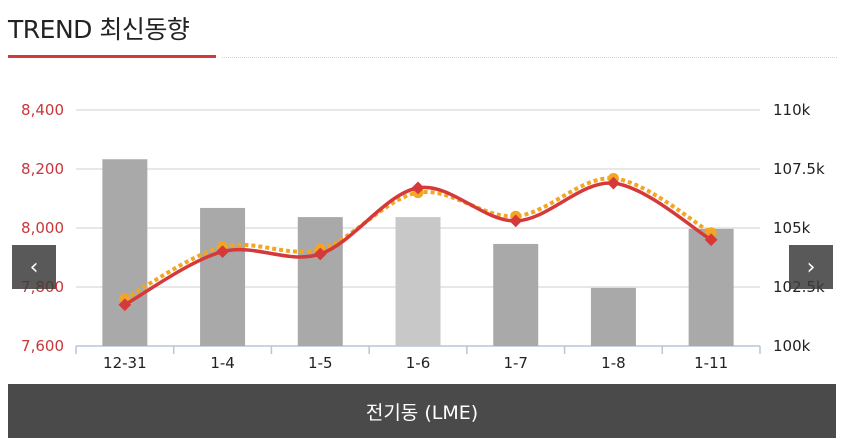 The image size is (845, 444). Describe the element at coordinates (792, 228) in the screenshot. I see `y-right-tick-label: 105k` at that location.